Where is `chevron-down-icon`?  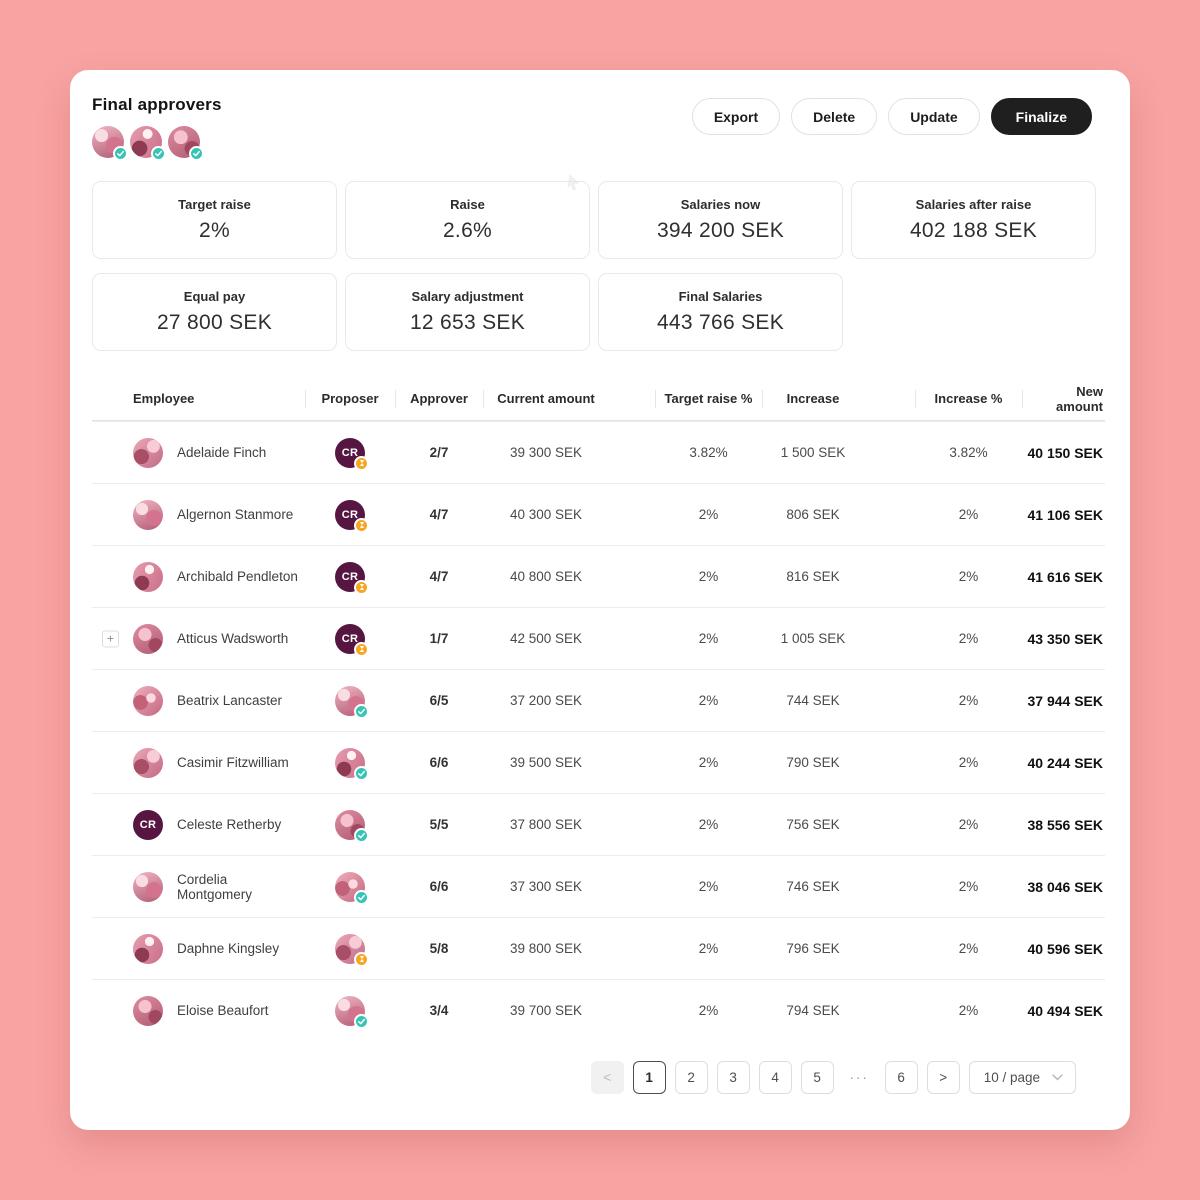 chevron-down-icon is located at coordinates (1057, 1077).